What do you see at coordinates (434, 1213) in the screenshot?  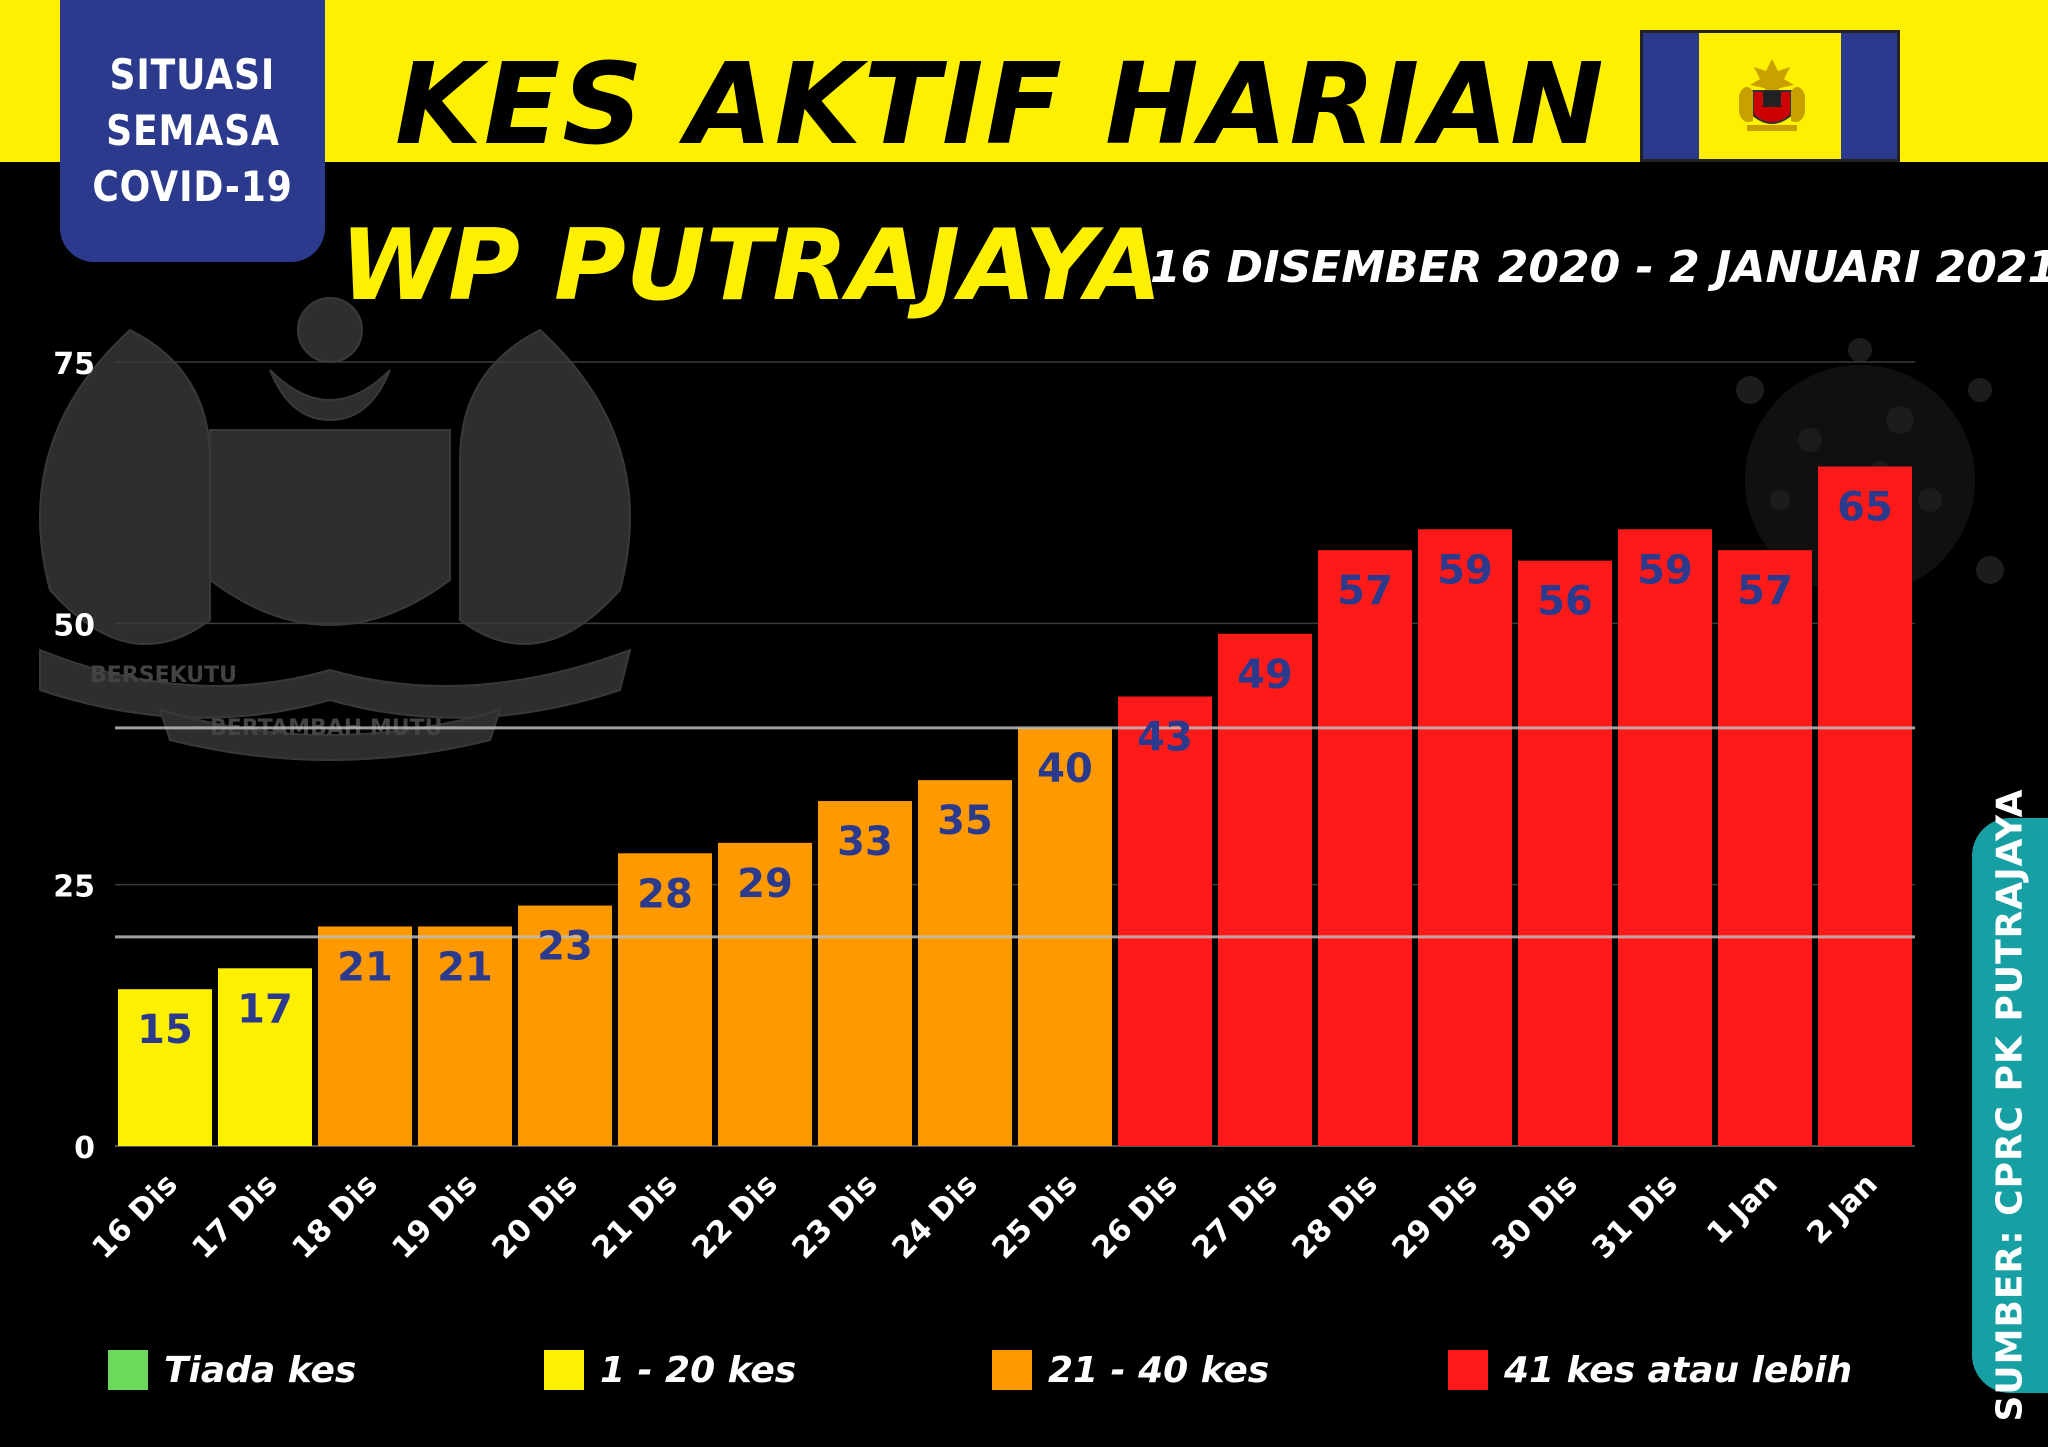 I see `x-tick-label: 19 Dis` at bounding box center [434, 1213].